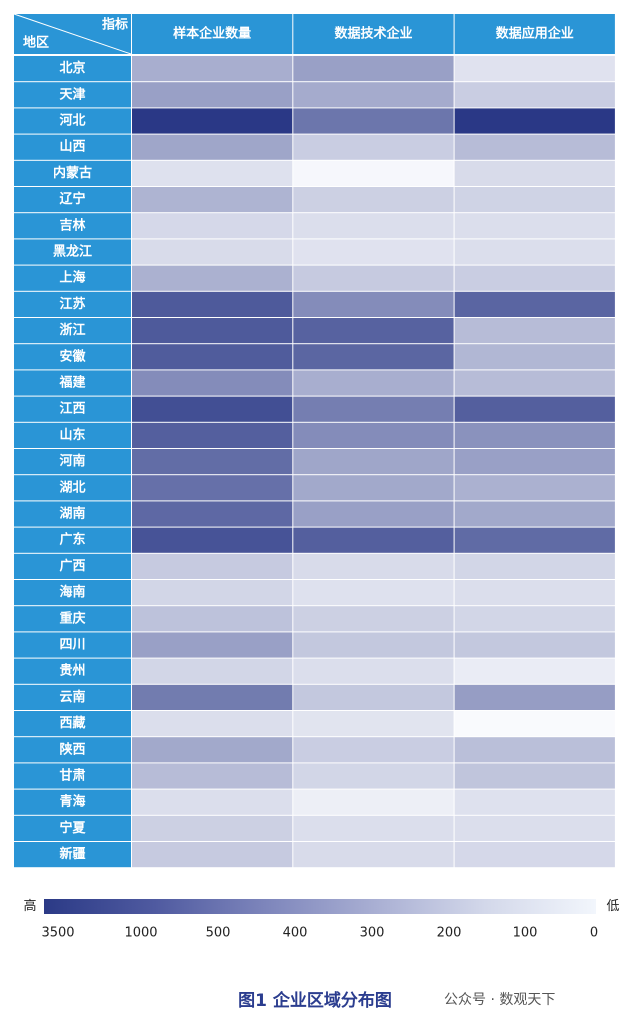 Image resolution: width=630 pixels, height=1024 pixels. What do you see at coordinates (36, 43) in the screenshot?
I see `corner-label-region: 地区` at bounding box center [36, 43].